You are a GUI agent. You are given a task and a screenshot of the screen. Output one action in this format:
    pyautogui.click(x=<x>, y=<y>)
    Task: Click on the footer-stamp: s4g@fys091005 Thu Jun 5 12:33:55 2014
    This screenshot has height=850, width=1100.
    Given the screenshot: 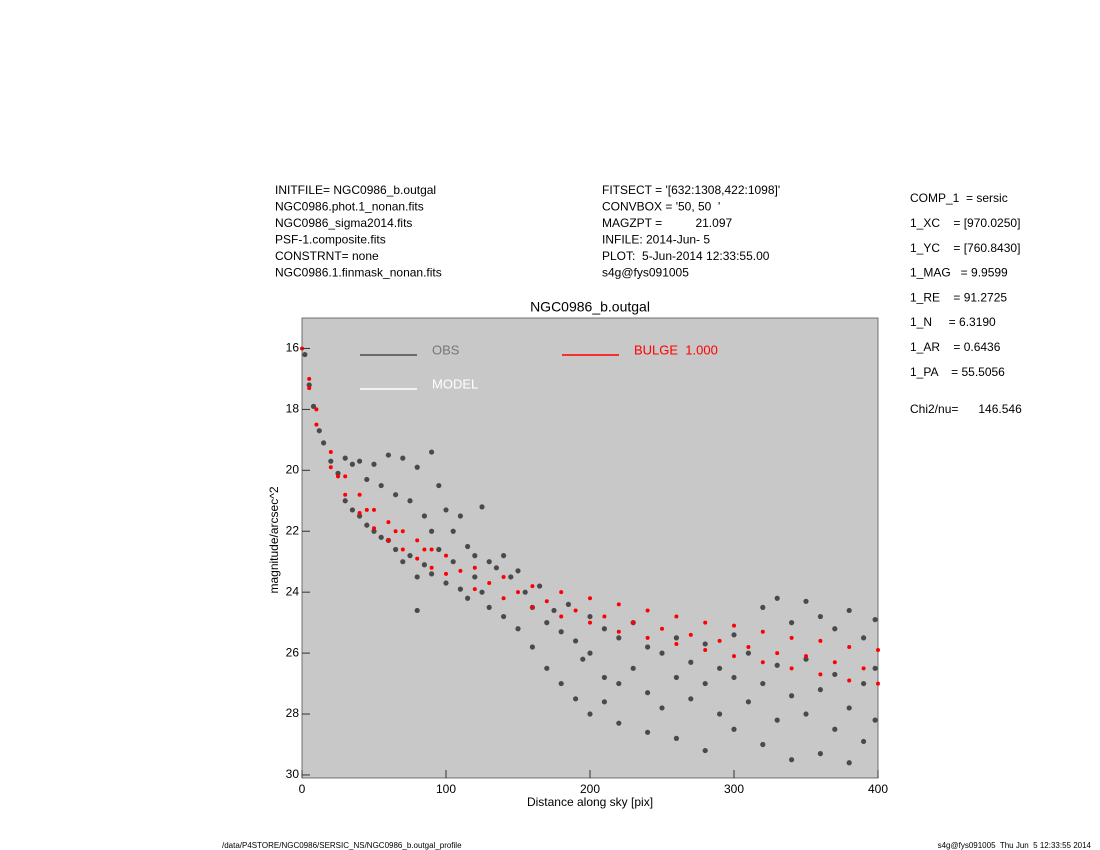 What is the action you would take?
    pyautogui.click(x=1015, y=845)
    